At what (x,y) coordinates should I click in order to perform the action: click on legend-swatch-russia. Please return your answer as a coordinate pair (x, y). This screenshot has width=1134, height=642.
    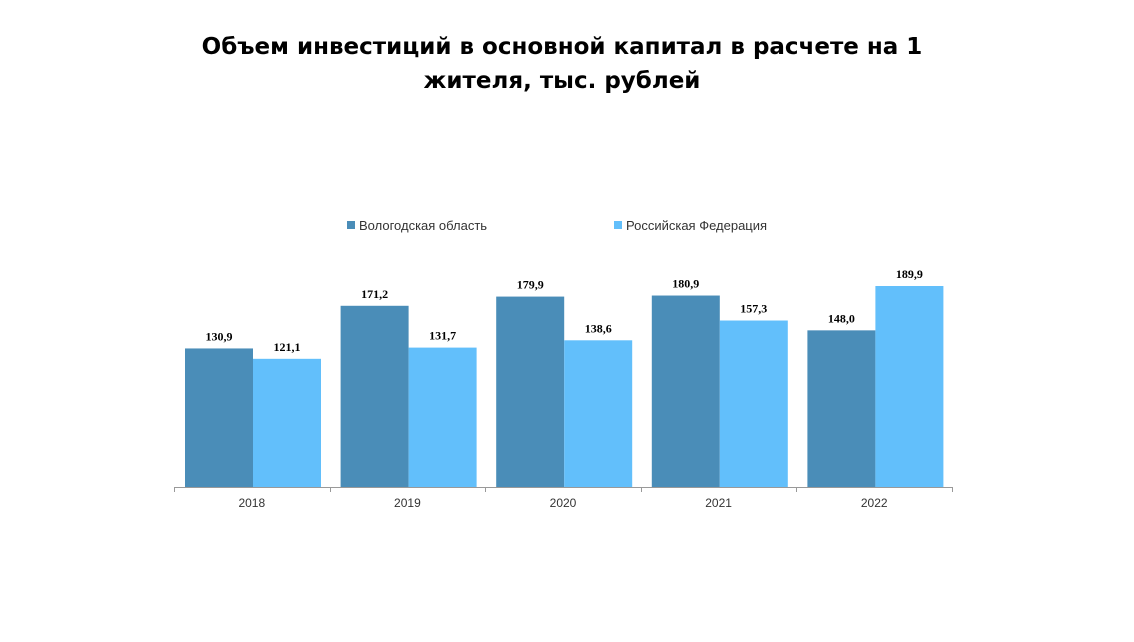
    Looking at the image, I should click on (618, 225).